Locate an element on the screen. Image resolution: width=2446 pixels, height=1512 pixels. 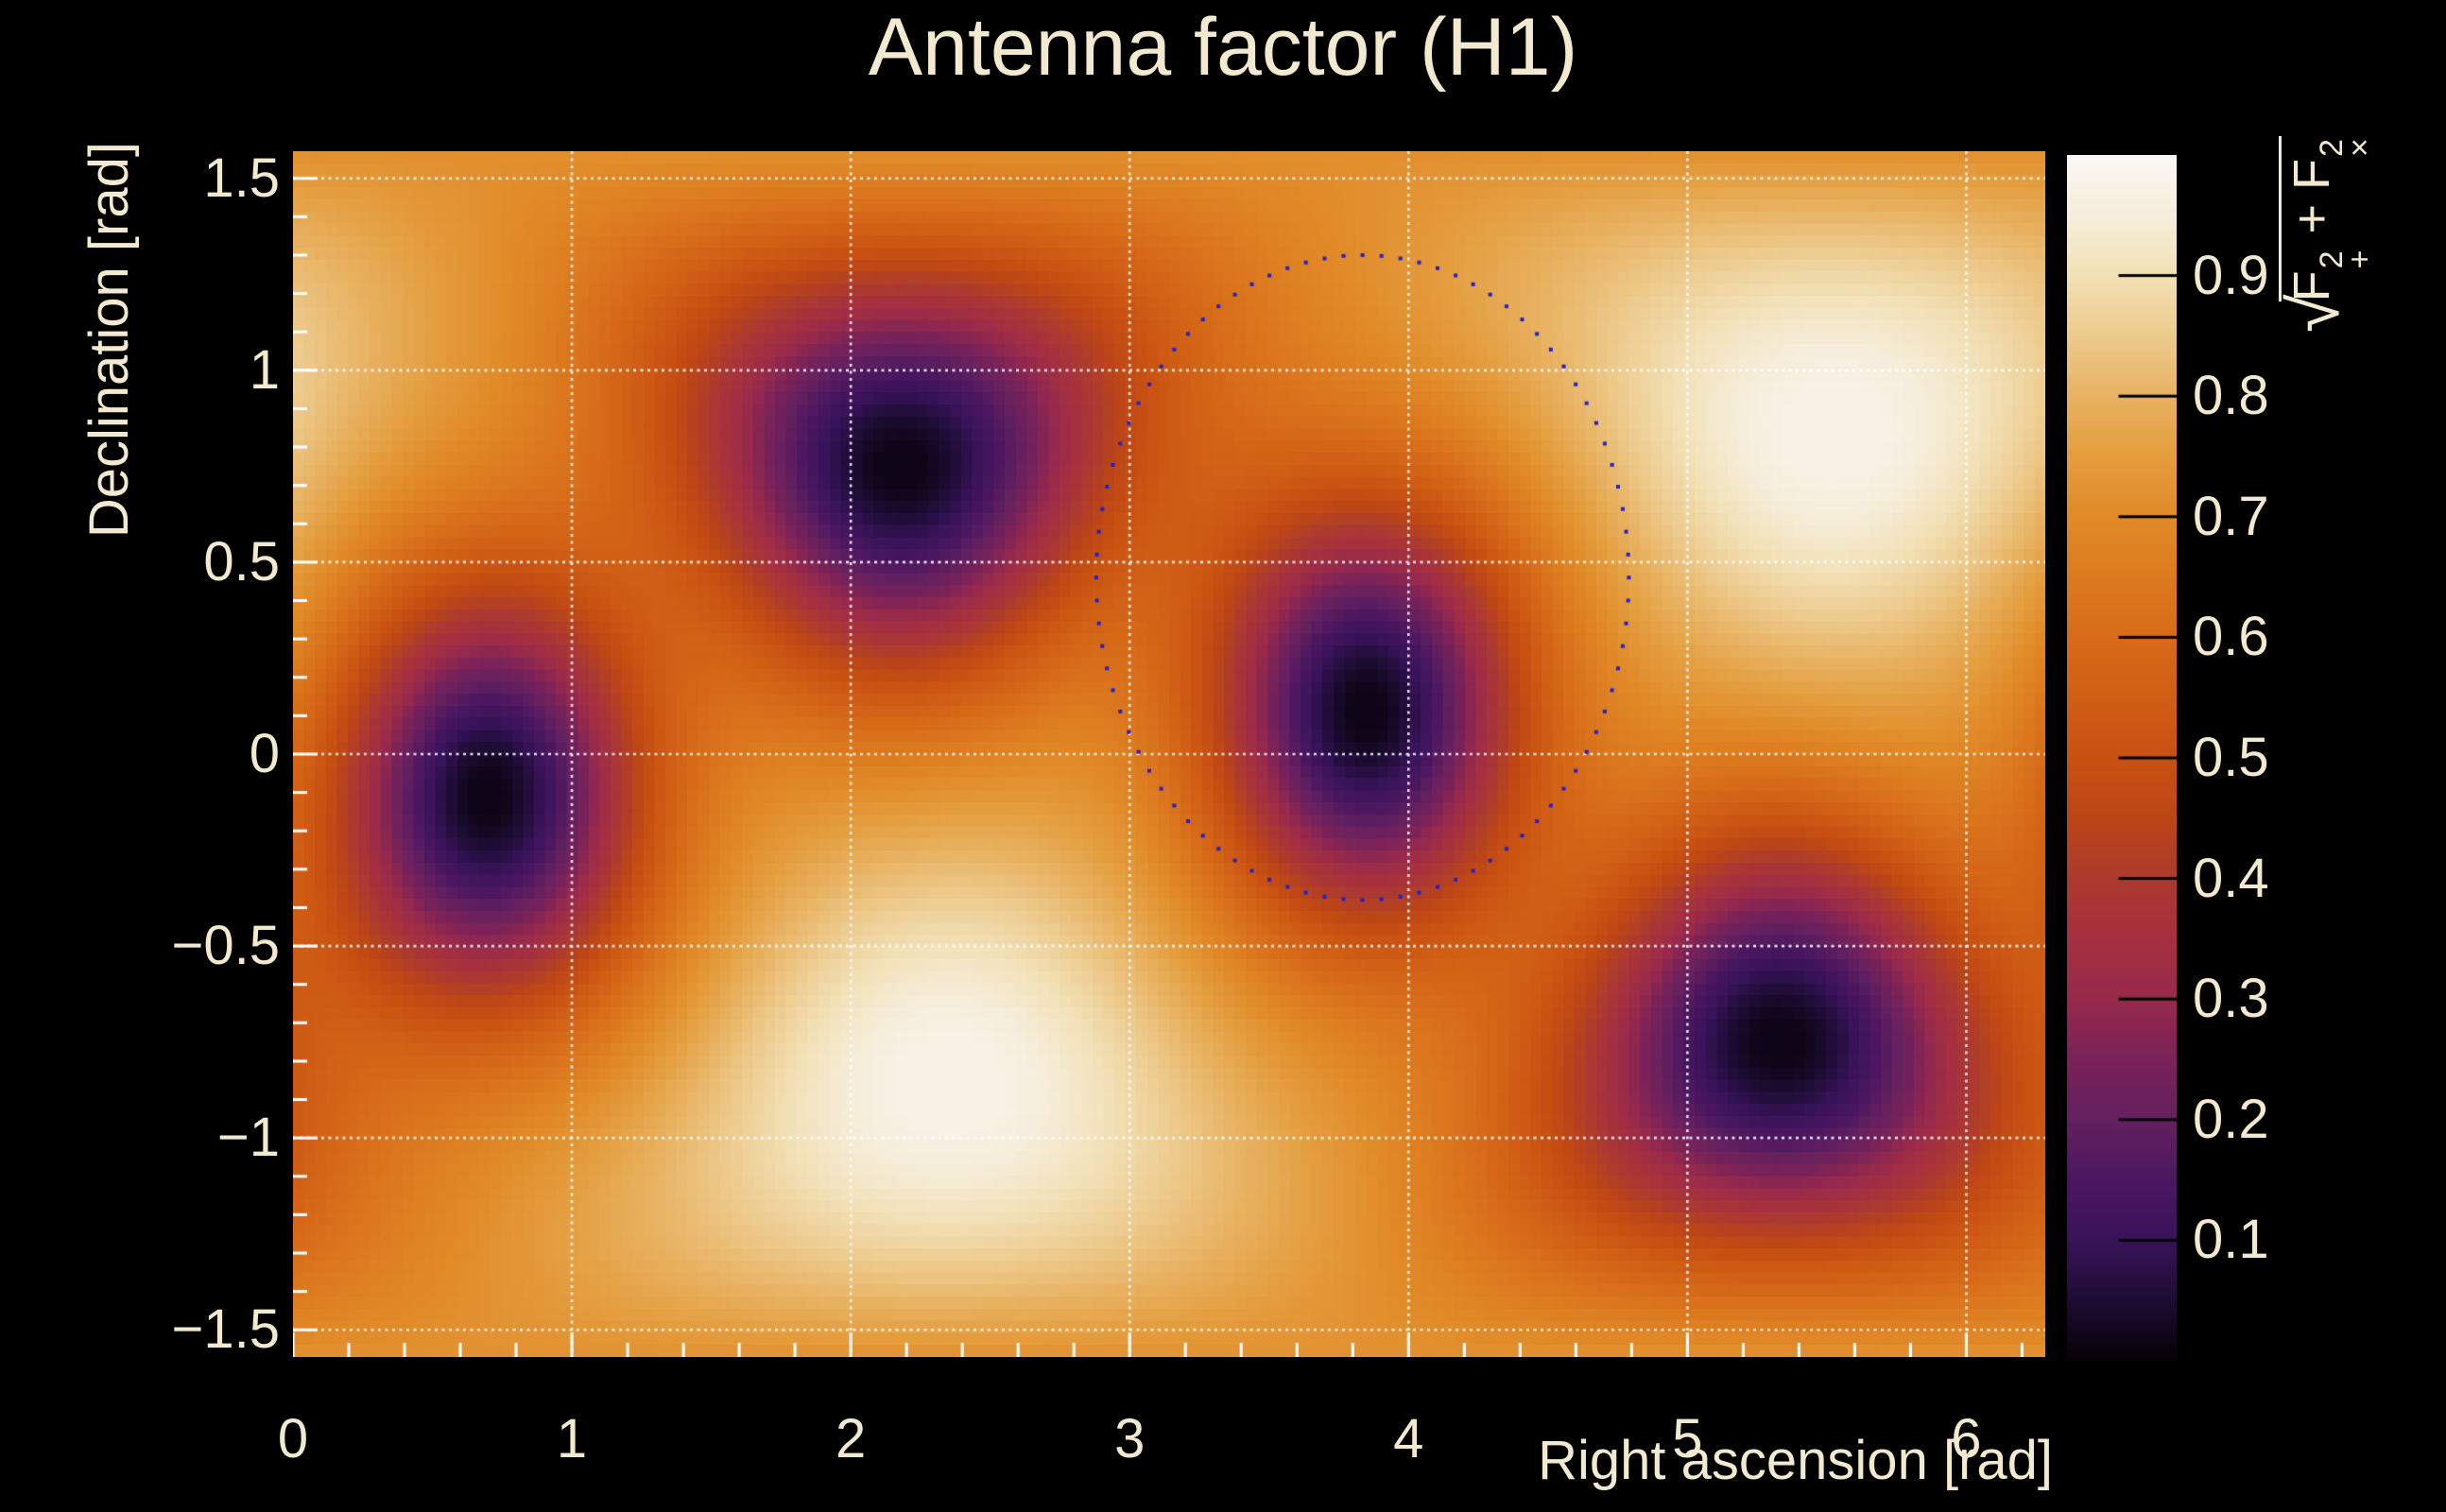
colorbar-tick-label: 0.6 is located at coordinates (2231, 637).